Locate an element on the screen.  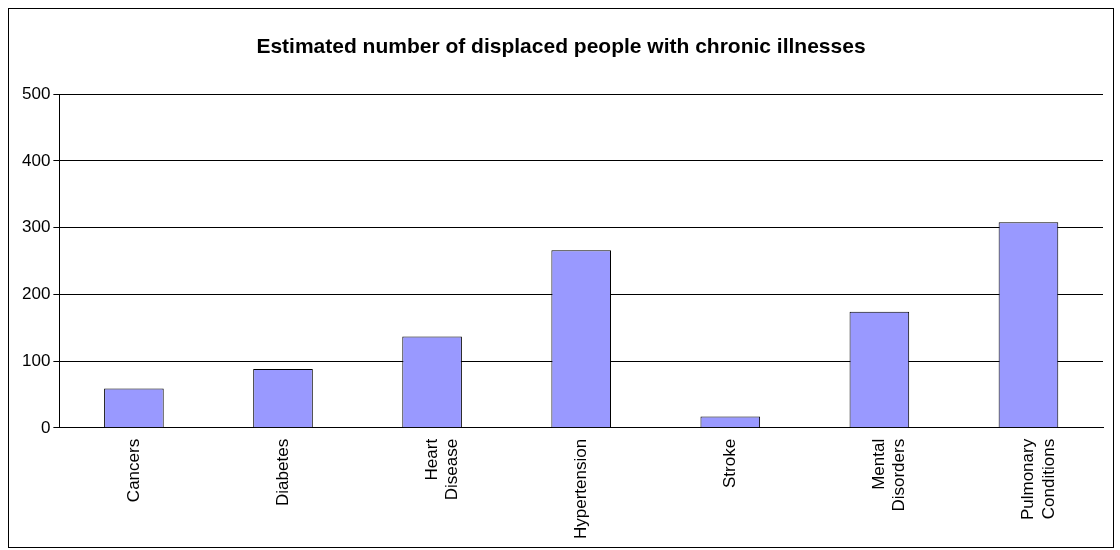
y-tick-label: 300 is located at coordinates (36, 227).